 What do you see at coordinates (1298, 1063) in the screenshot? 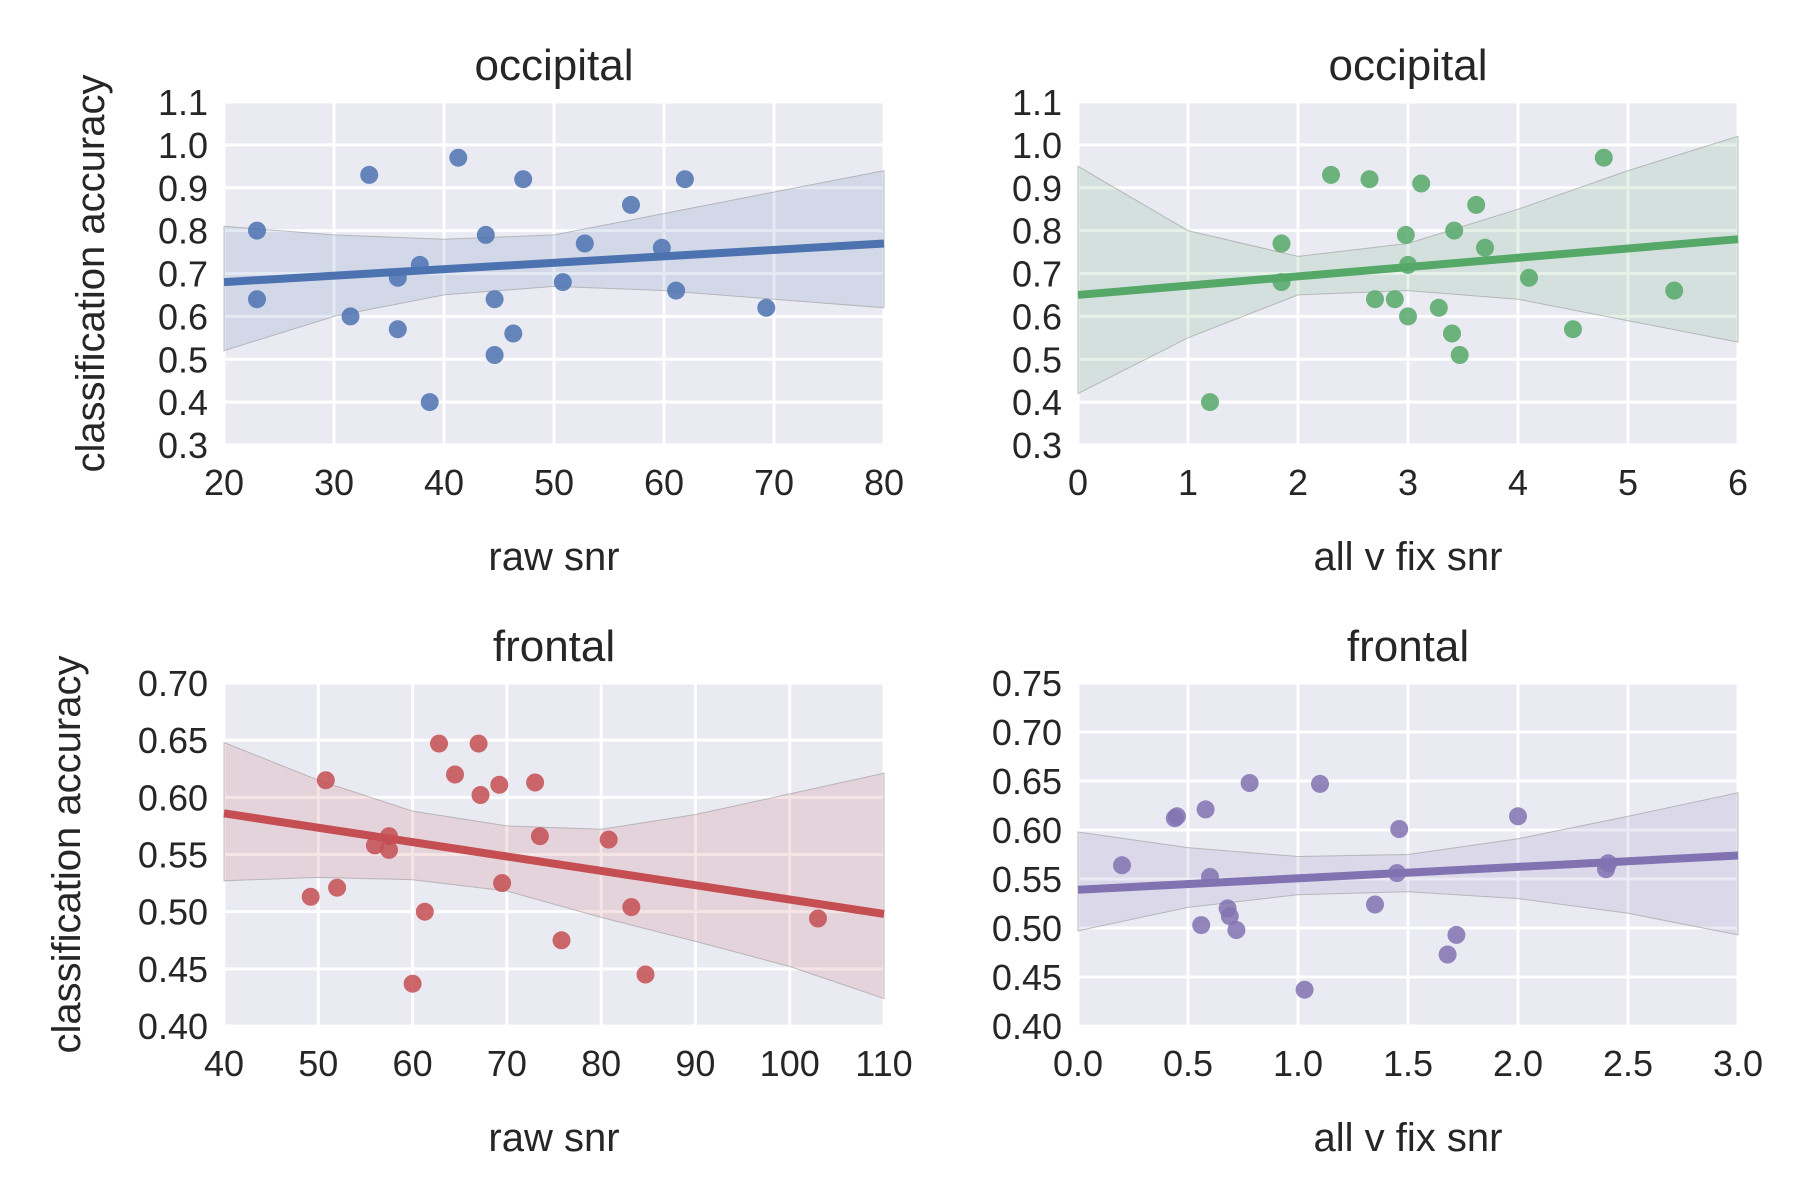
I see `x-tick-label: 1.0` at bounding box center [1298, 1063].